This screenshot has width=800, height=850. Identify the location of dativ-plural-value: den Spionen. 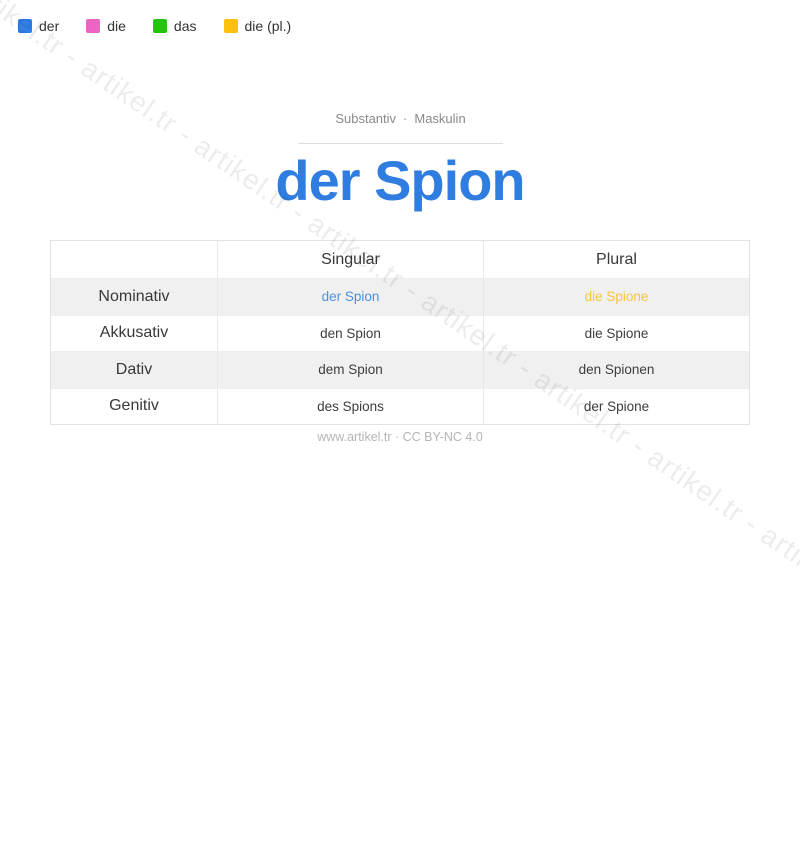
(616, 370).